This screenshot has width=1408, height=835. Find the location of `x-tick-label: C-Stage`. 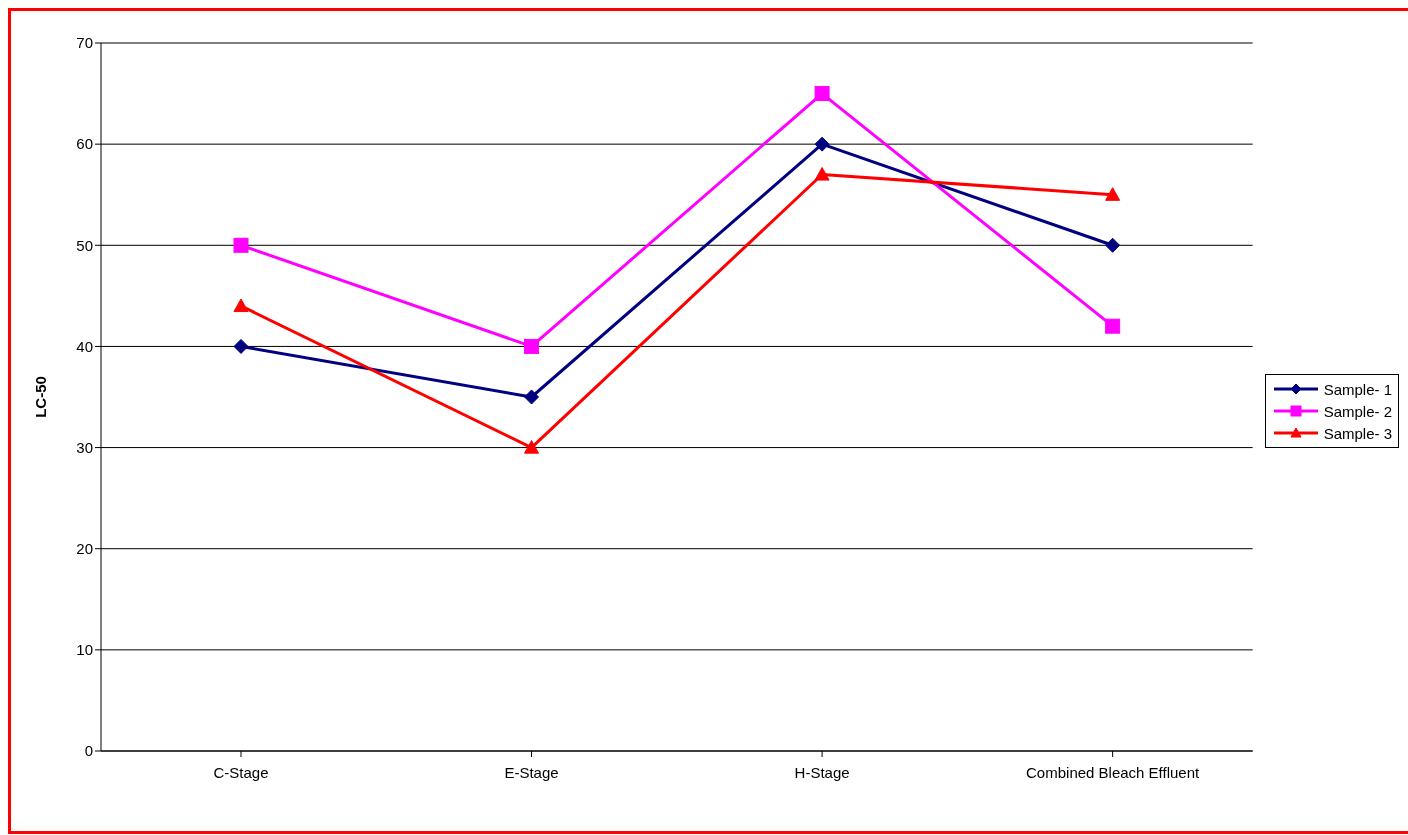

x-tick-label: C-Stage is located at coordinates (241, 772).